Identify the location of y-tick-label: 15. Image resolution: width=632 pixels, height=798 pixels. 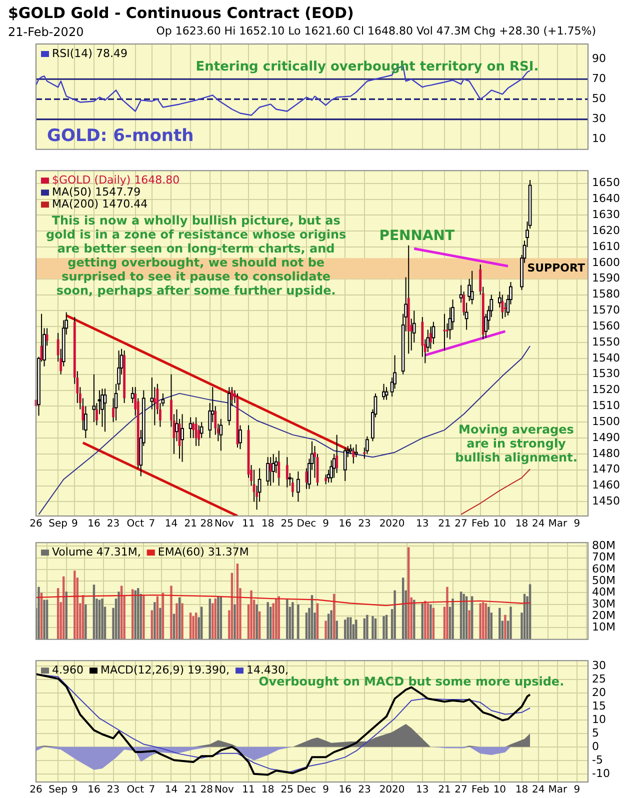
(599, 705).